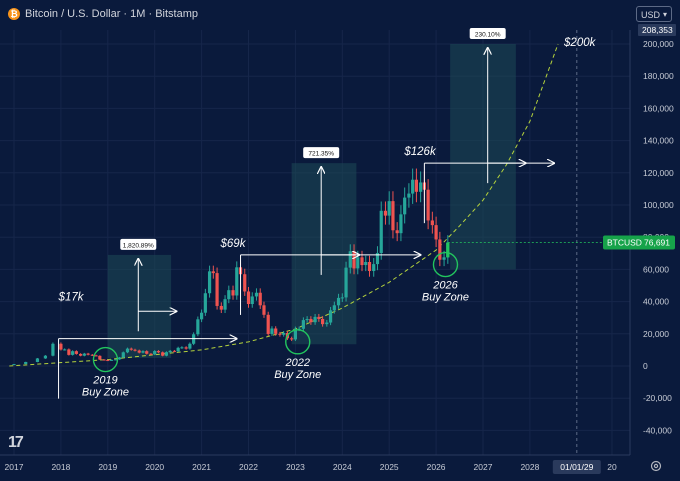 This screenshot has height=481, width=680. Describe the element at coordinates (656, 466) in the screenshot. I see `gear-icon` at that location.